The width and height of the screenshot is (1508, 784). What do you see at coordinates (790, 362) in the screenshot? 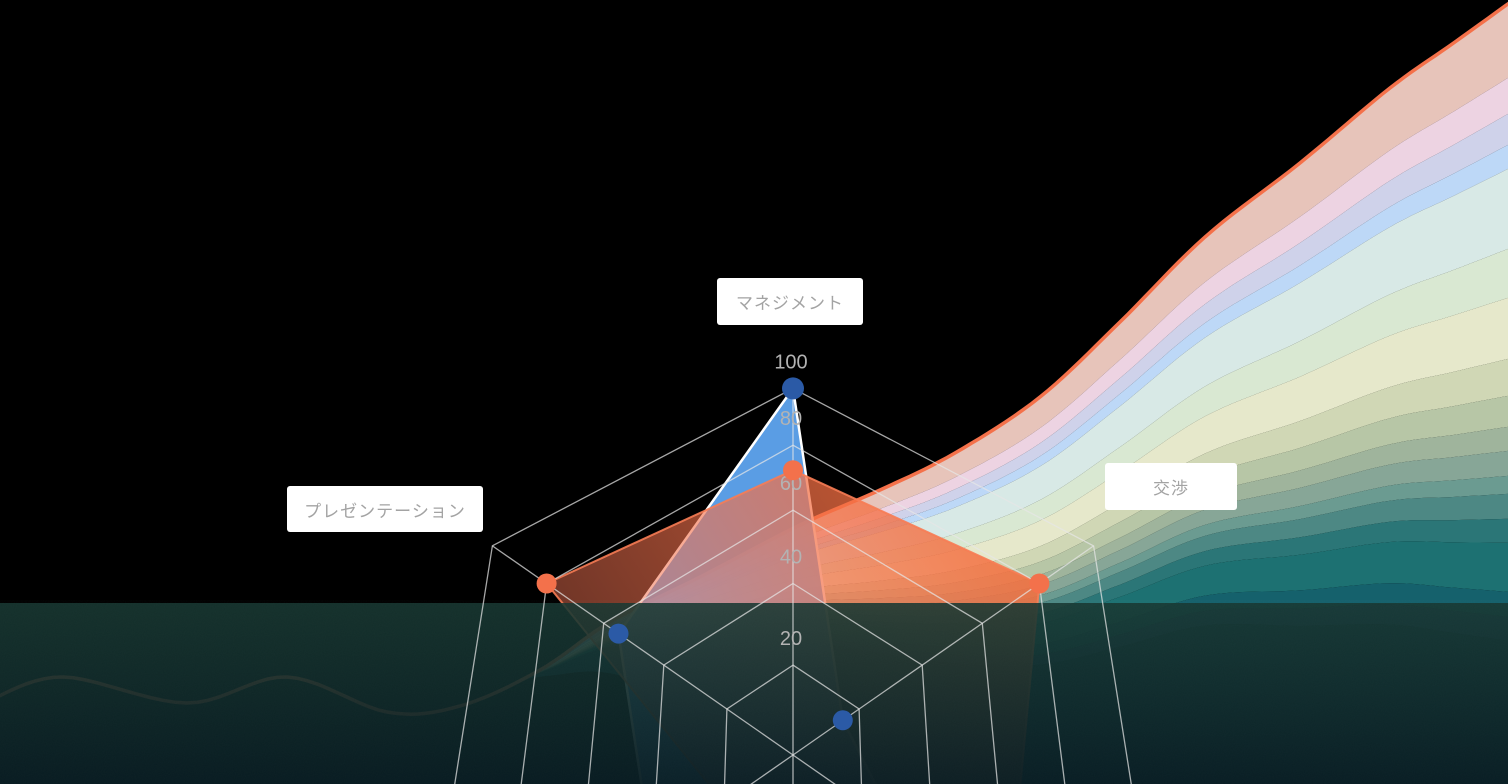
I see `radar-tick-label: 100` at bounding box center [790, 362].